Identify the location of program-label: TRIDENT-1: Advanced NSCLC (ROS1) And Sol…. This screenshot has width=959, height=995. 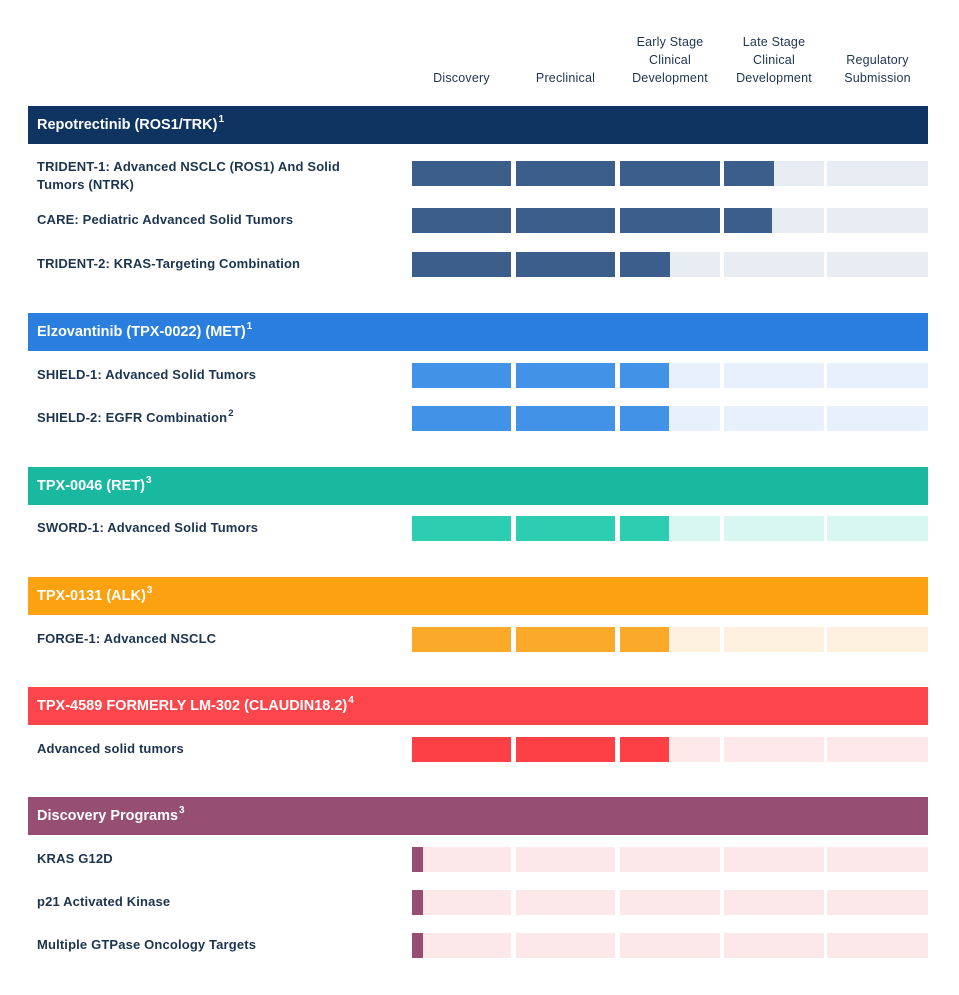
(212, 176).